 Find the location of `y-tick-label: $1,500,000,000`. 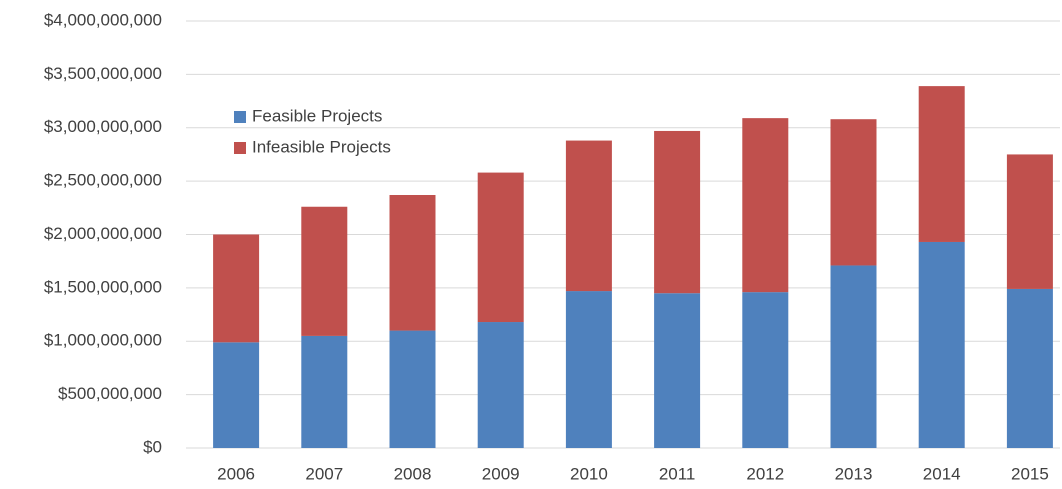

y-tick-label: $1,500,000,000 is located at coordinates (103, 286).